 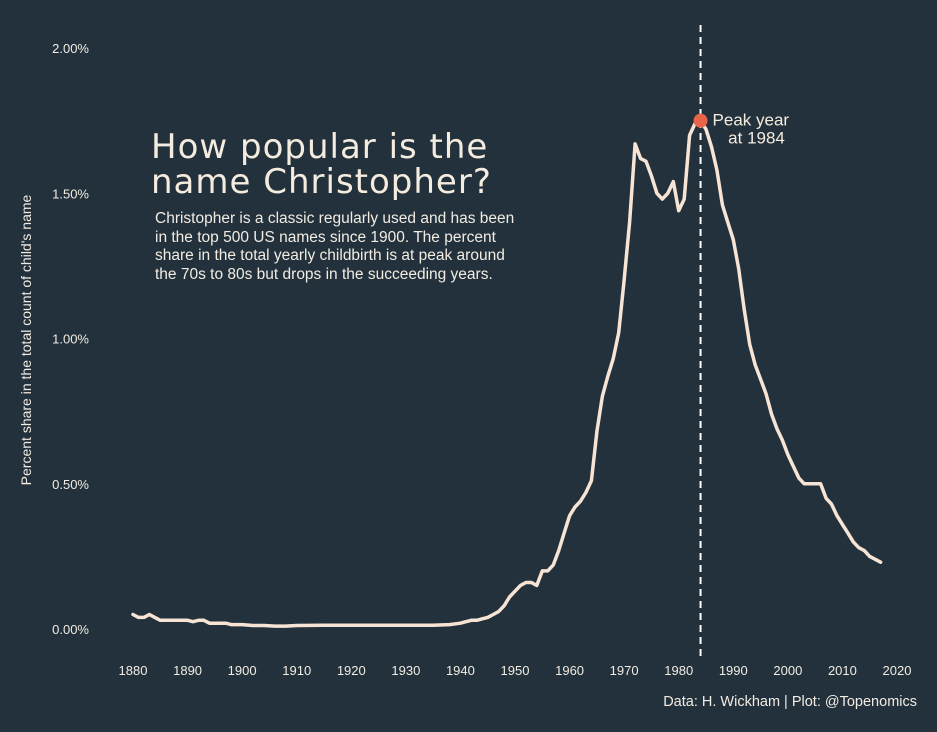 I want to click on chart-title: How popular is the name Christopher?, so click(x=321, y=164).